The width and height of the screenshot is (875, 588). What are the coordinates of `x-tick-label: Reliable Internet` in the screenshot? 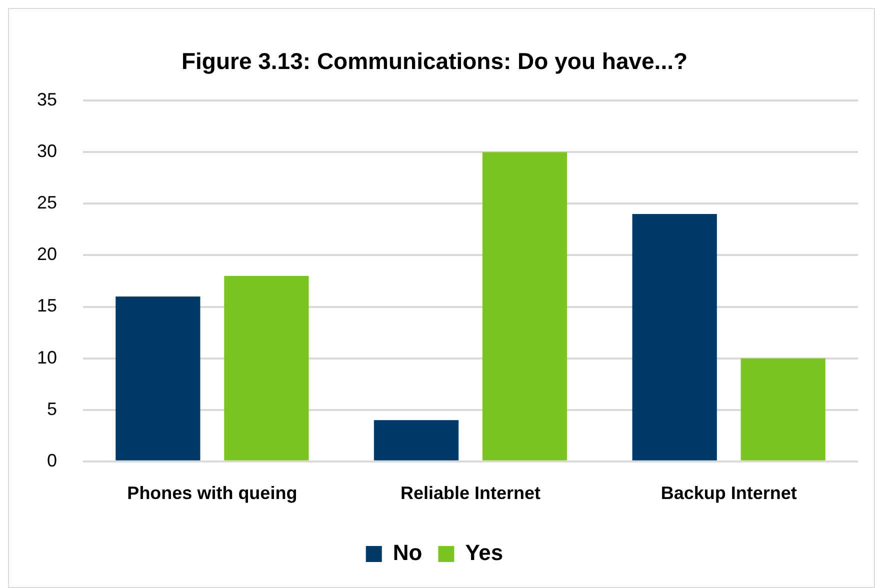 It's located at (470, 493).